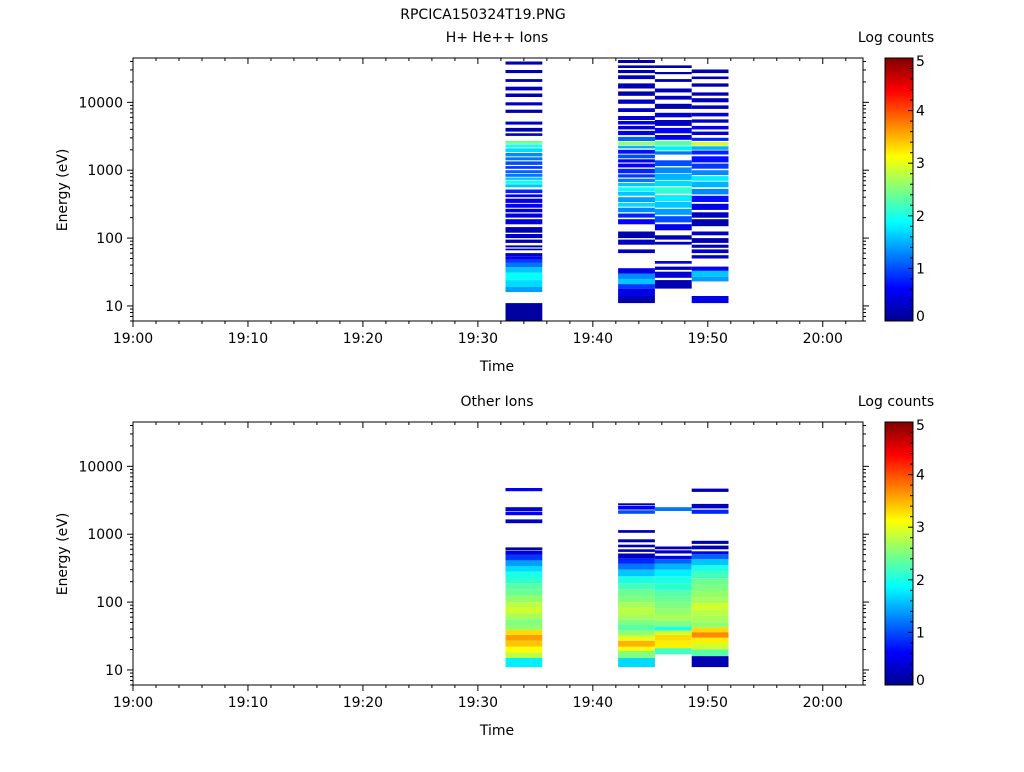 This screenshot has width=1024, height=772. Describe the element at coordinates (593, 339) in the screenshot. I see `x-tick-label: 19:40` at that location.